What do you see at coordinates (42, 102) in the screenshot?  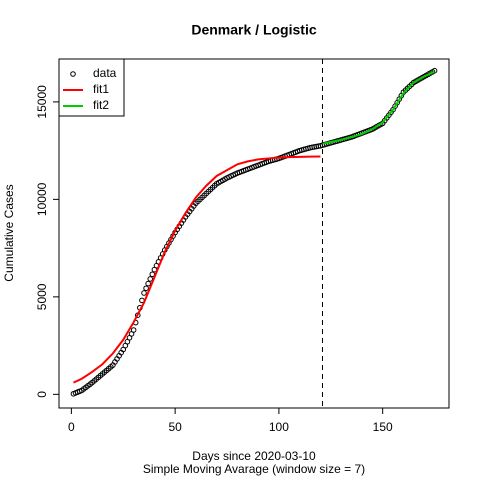 I see `y-tick-label: 15000` at bounding box center [42, 102].